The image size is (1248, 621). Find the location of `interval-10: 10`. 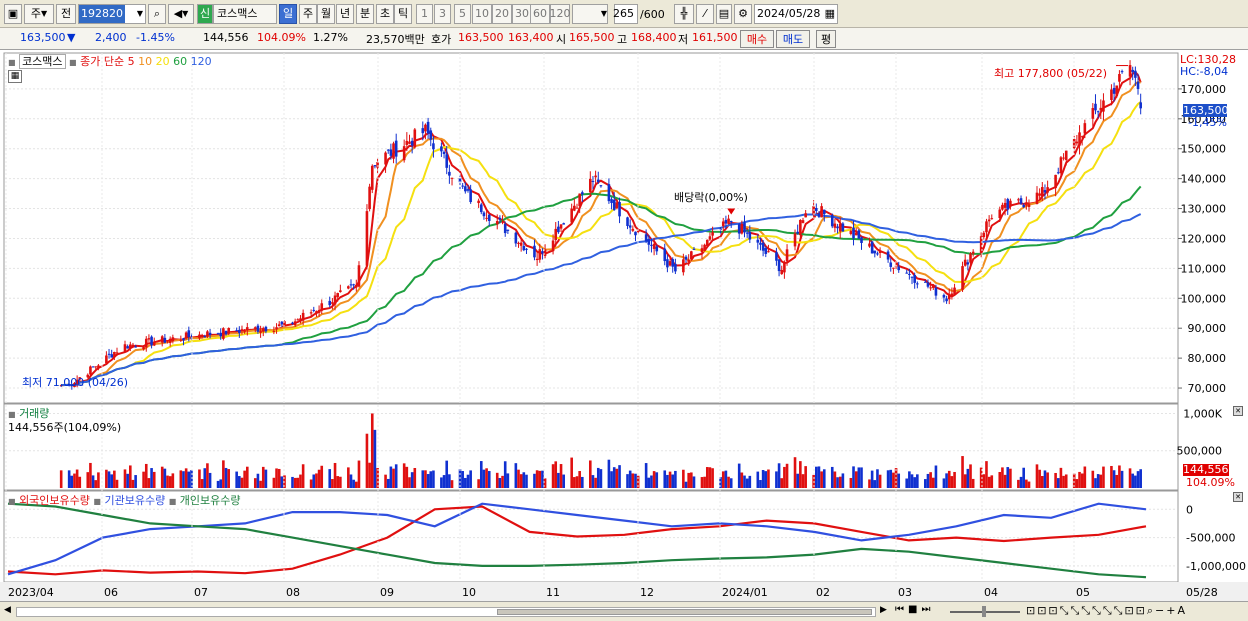

interval-10: 10 is located at coordinates (482, 14).